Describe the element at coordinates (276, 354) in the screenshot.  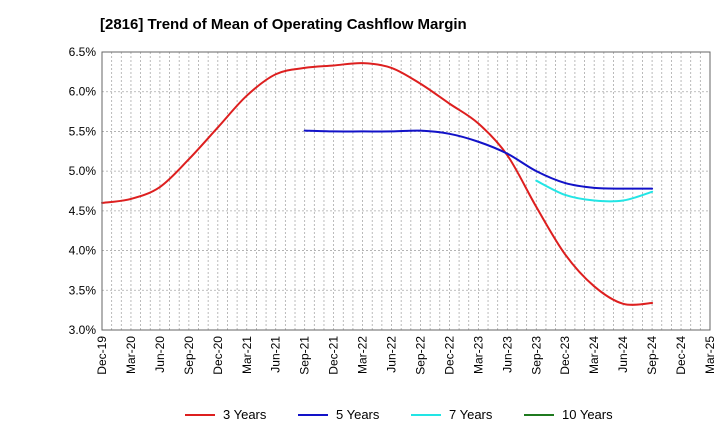
I see `x-tick-label: Jun-21` at that location.